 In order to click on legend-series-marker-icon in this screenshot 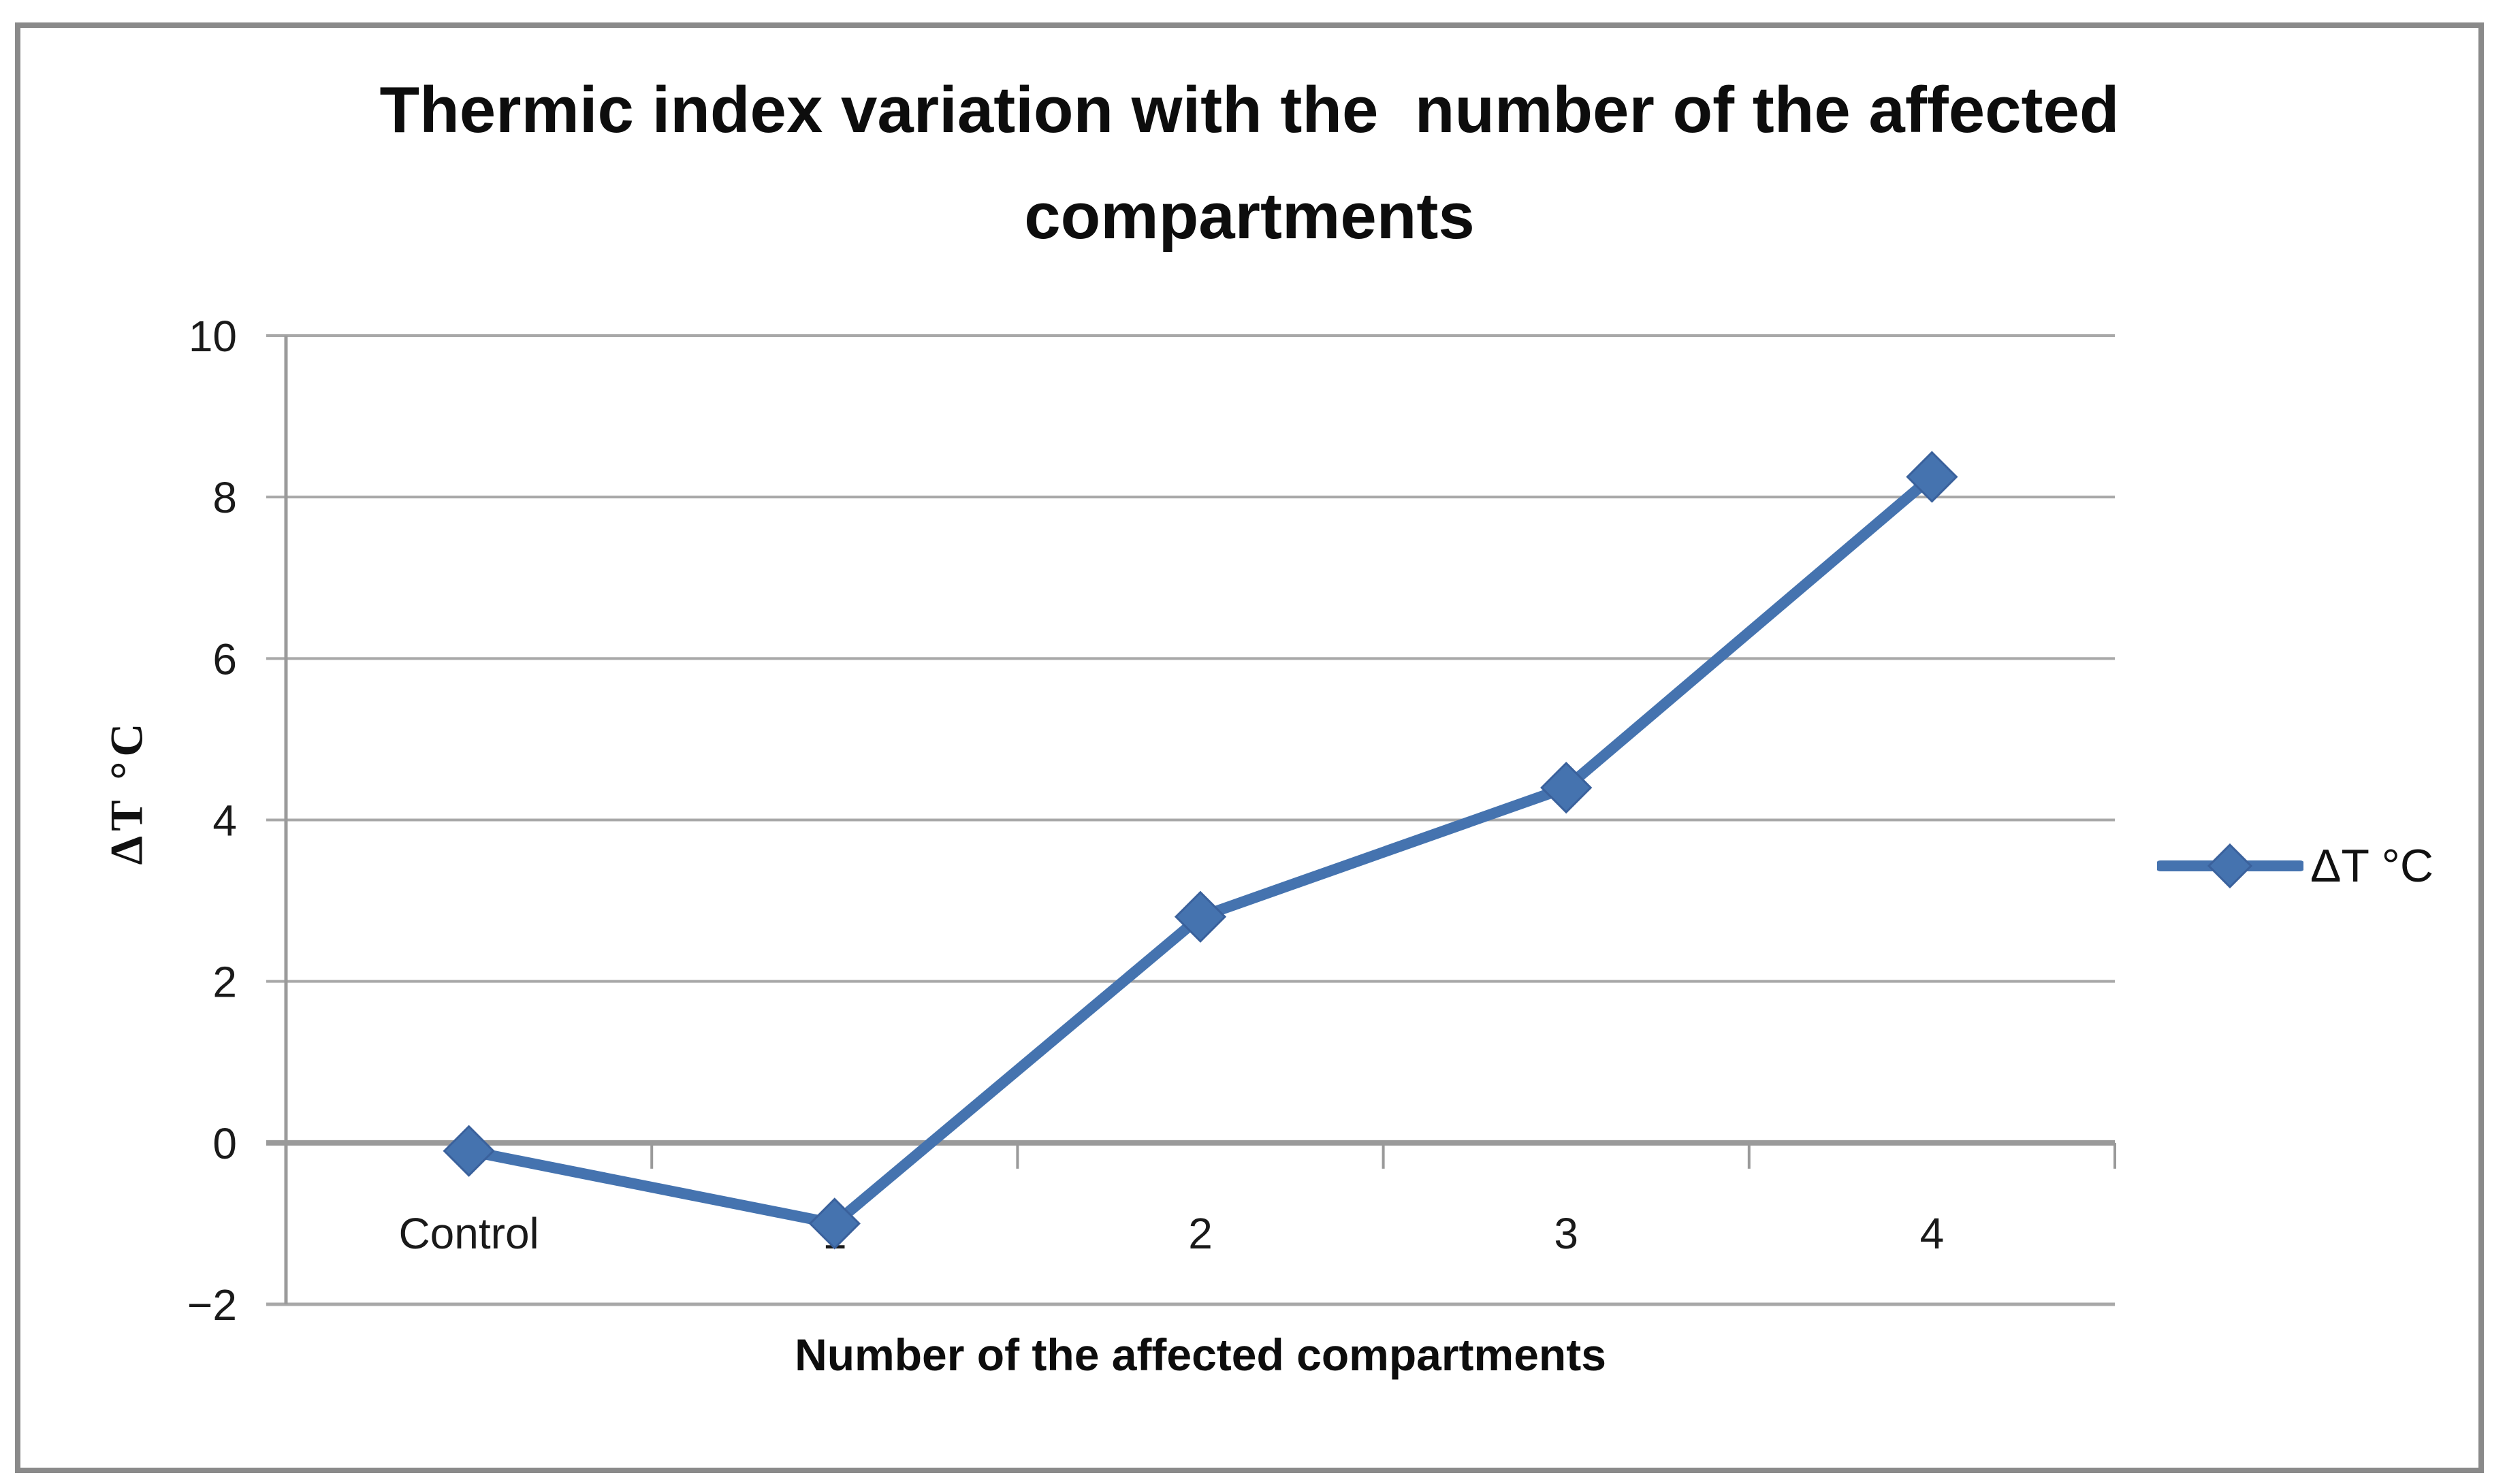, I will do `click(2230, 866)`.